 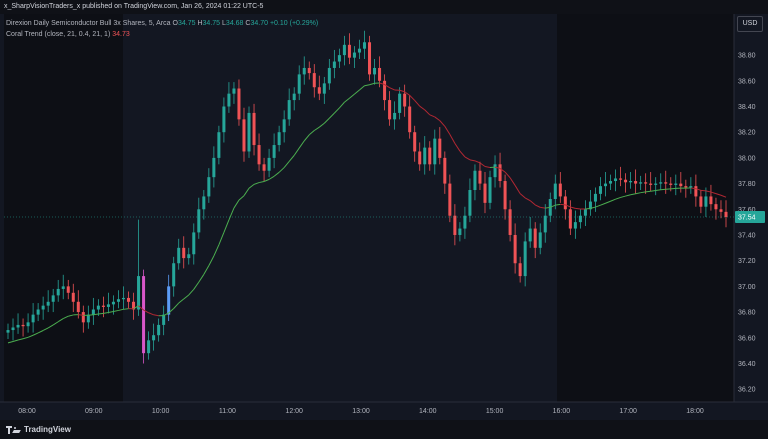 What do you see at coordinates (750, 216) in the screenshot?
I see `last-price-badge` at bounding box center [750, 216].